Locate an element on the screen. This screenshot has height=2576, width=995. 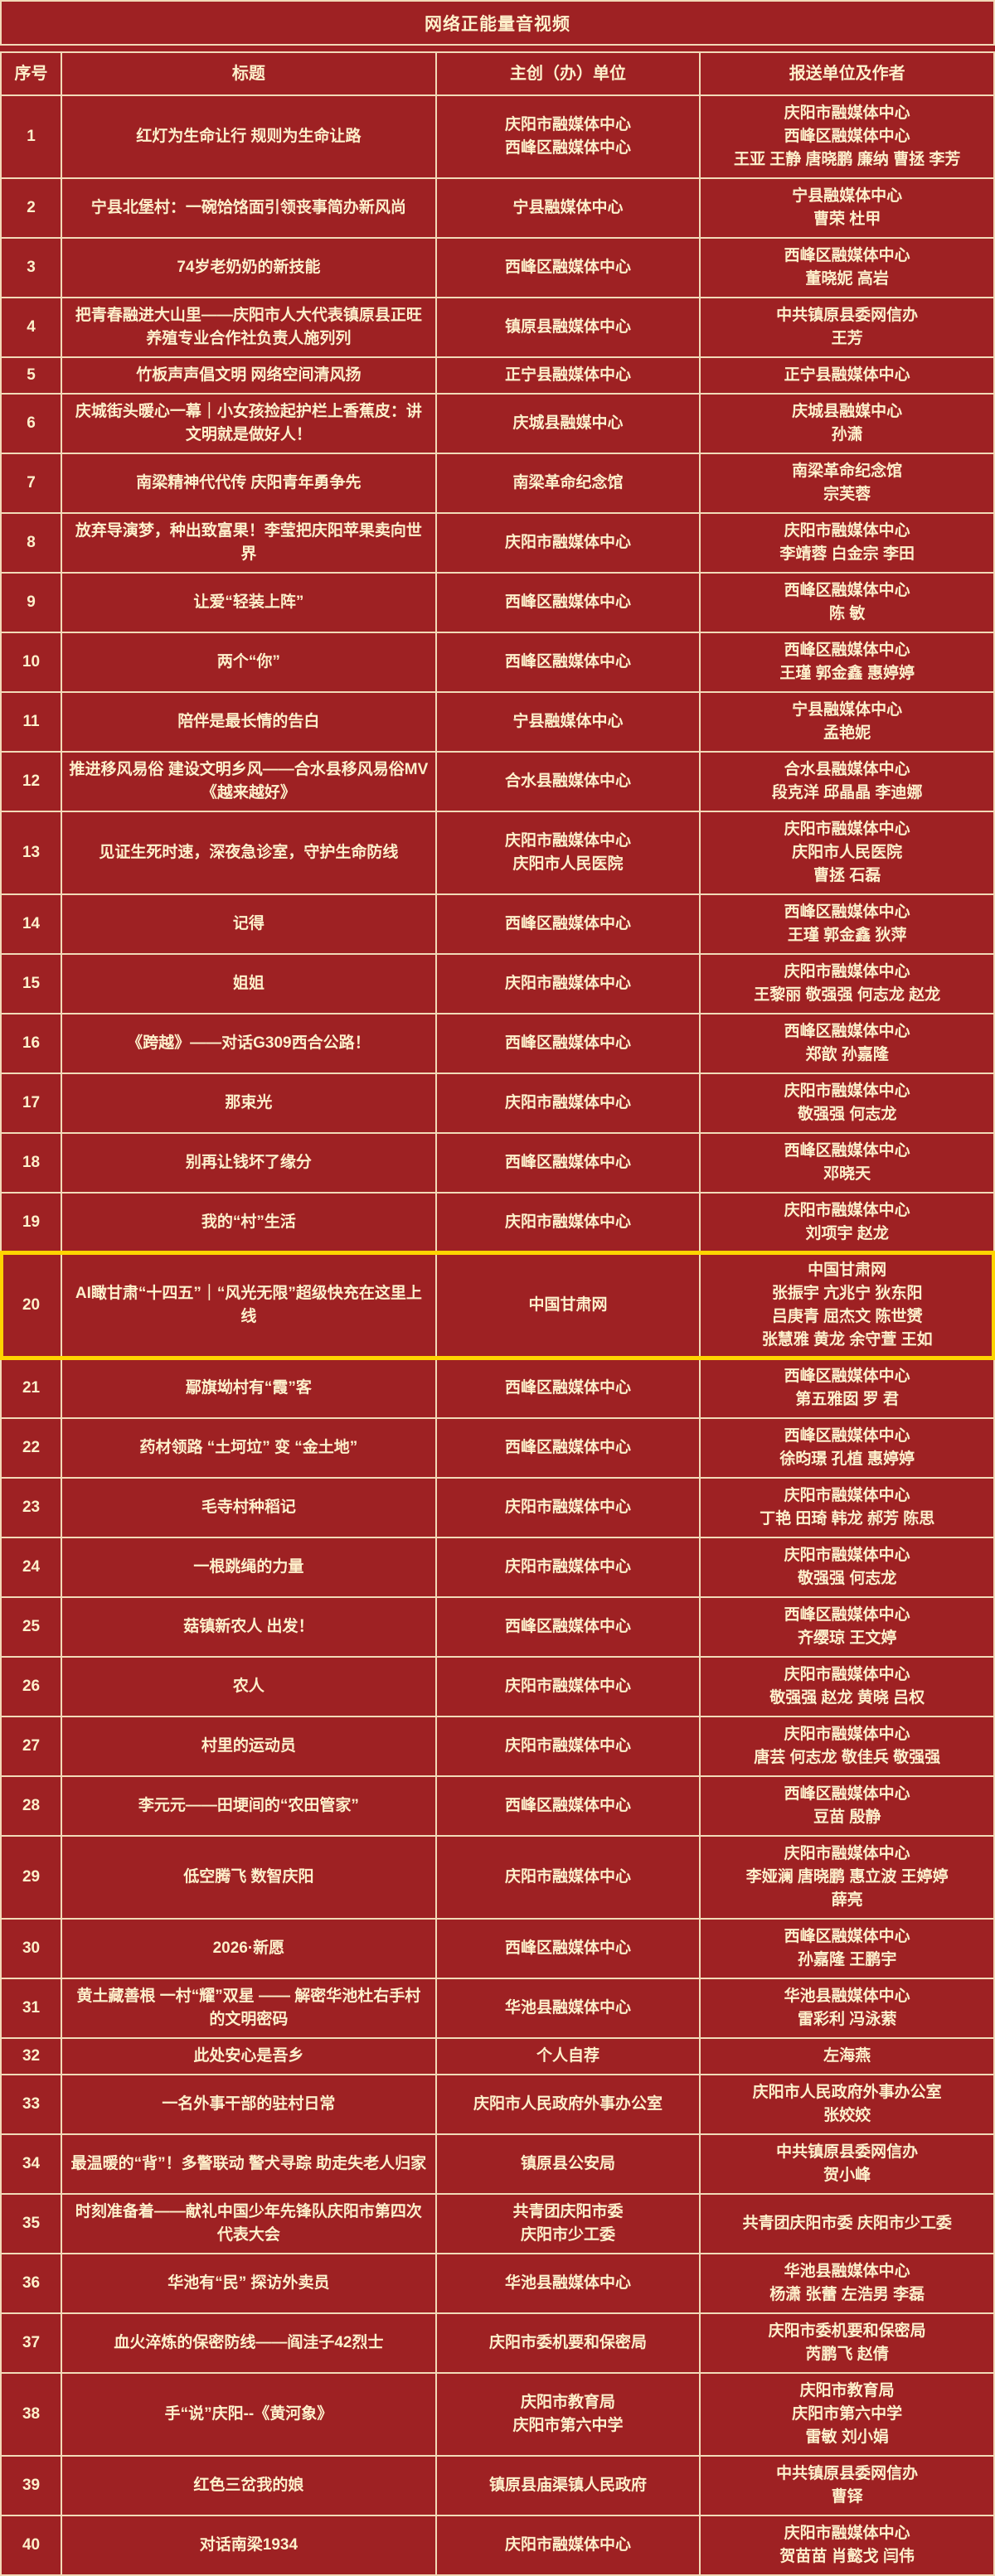
cell-authors-line: 庆阳市委机要和保密局 is located at coordinates (847, 2331).